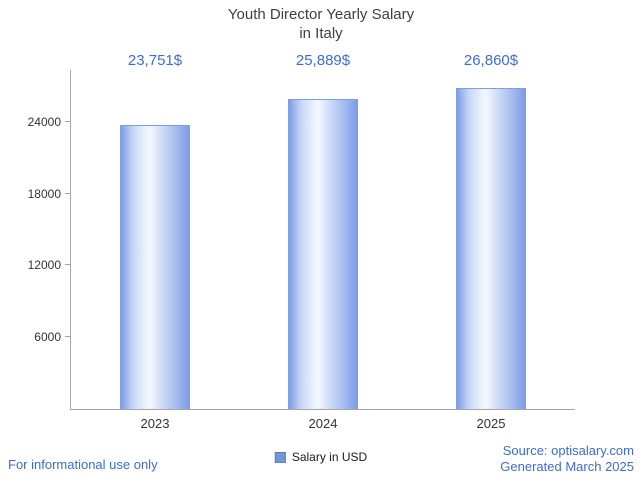 This screenshot has height=482, width=642. Describe the element at coordinates (155, 423) in the screenshot. I see `x-axis-label: 2023` at that location.